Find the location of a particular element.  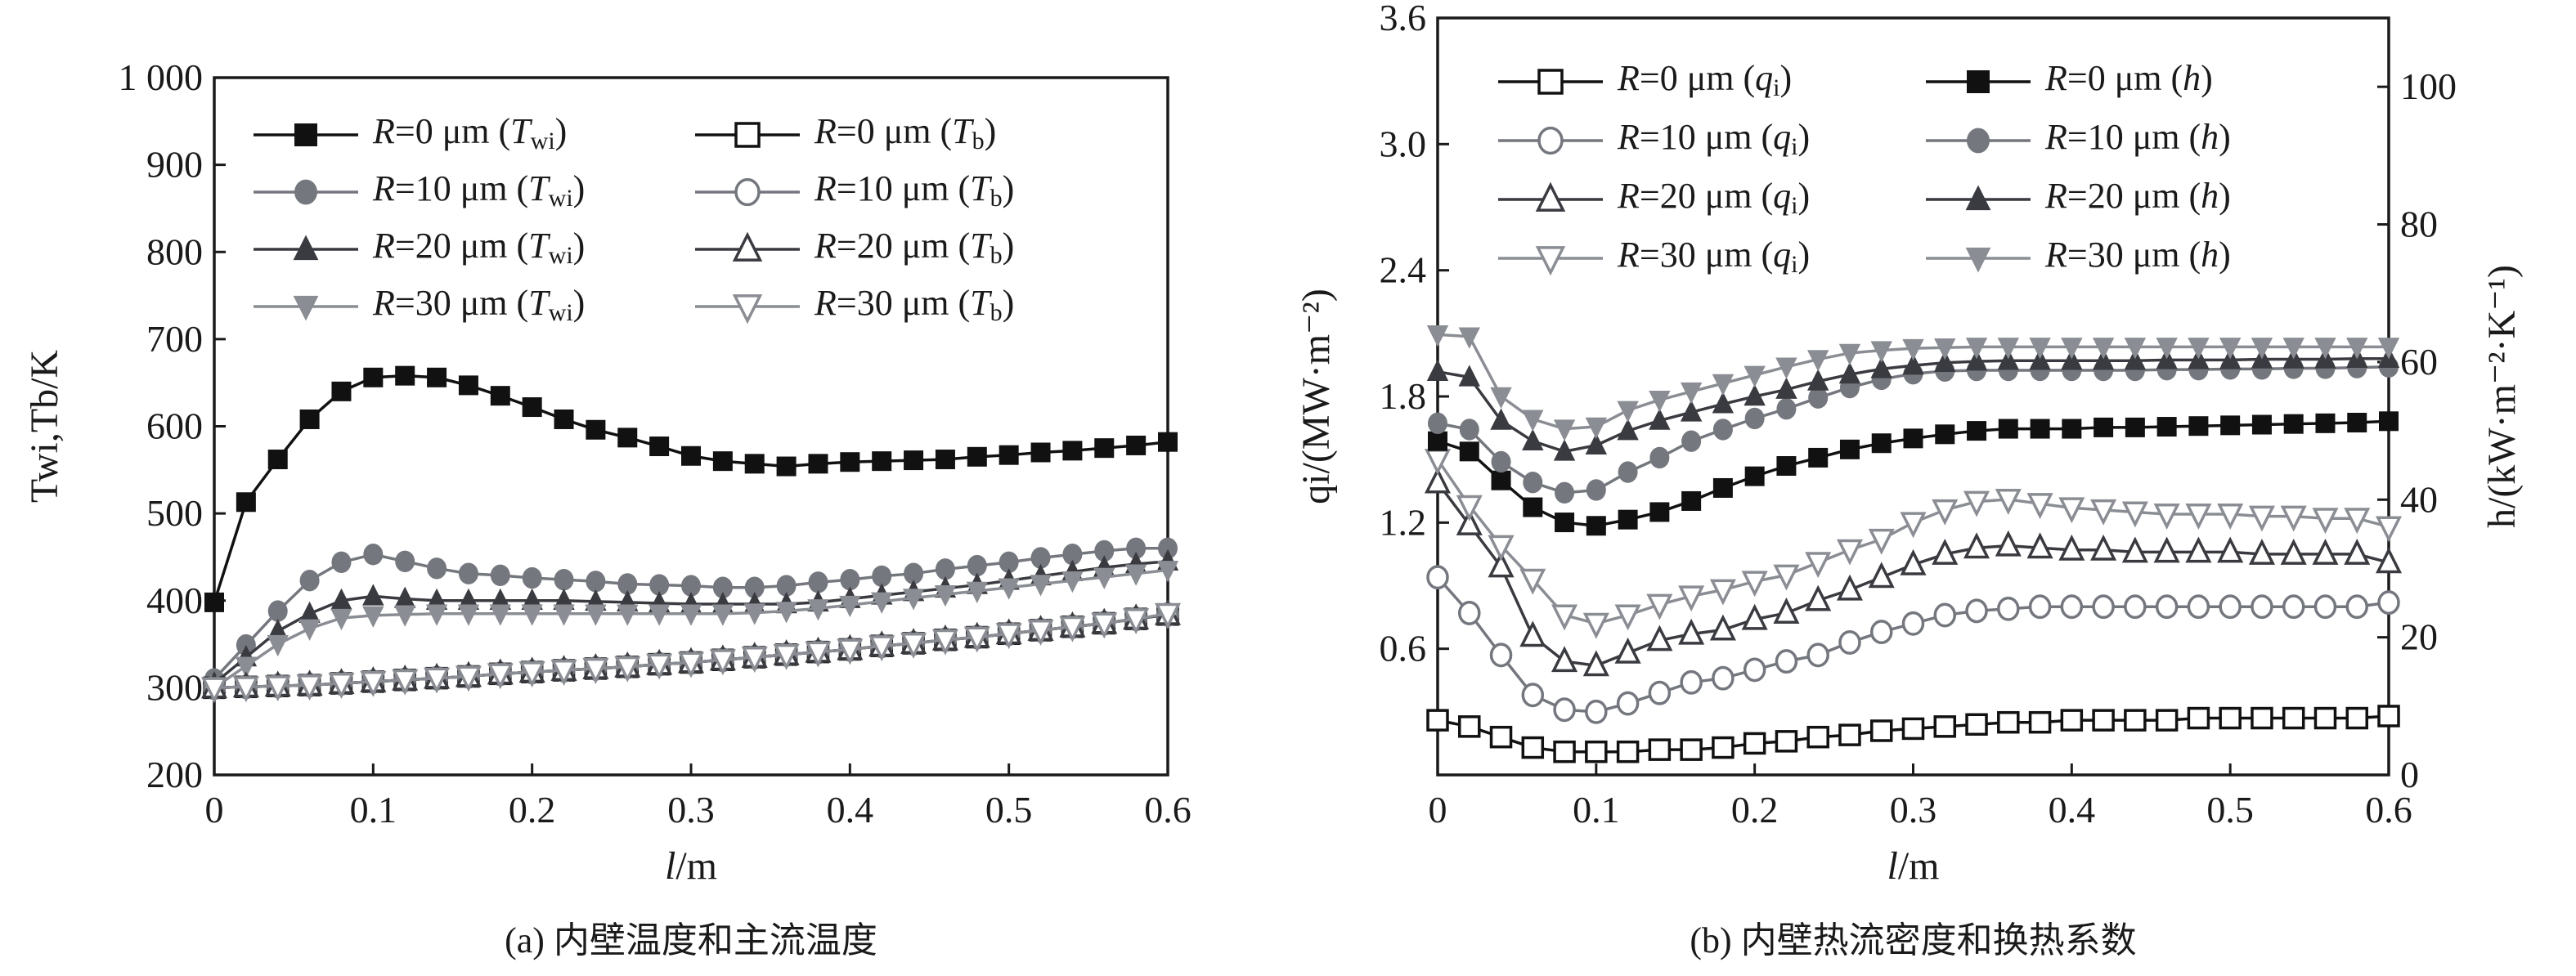

legend-item: R=30 μm (Tb) is located at coordinates (854, 304).